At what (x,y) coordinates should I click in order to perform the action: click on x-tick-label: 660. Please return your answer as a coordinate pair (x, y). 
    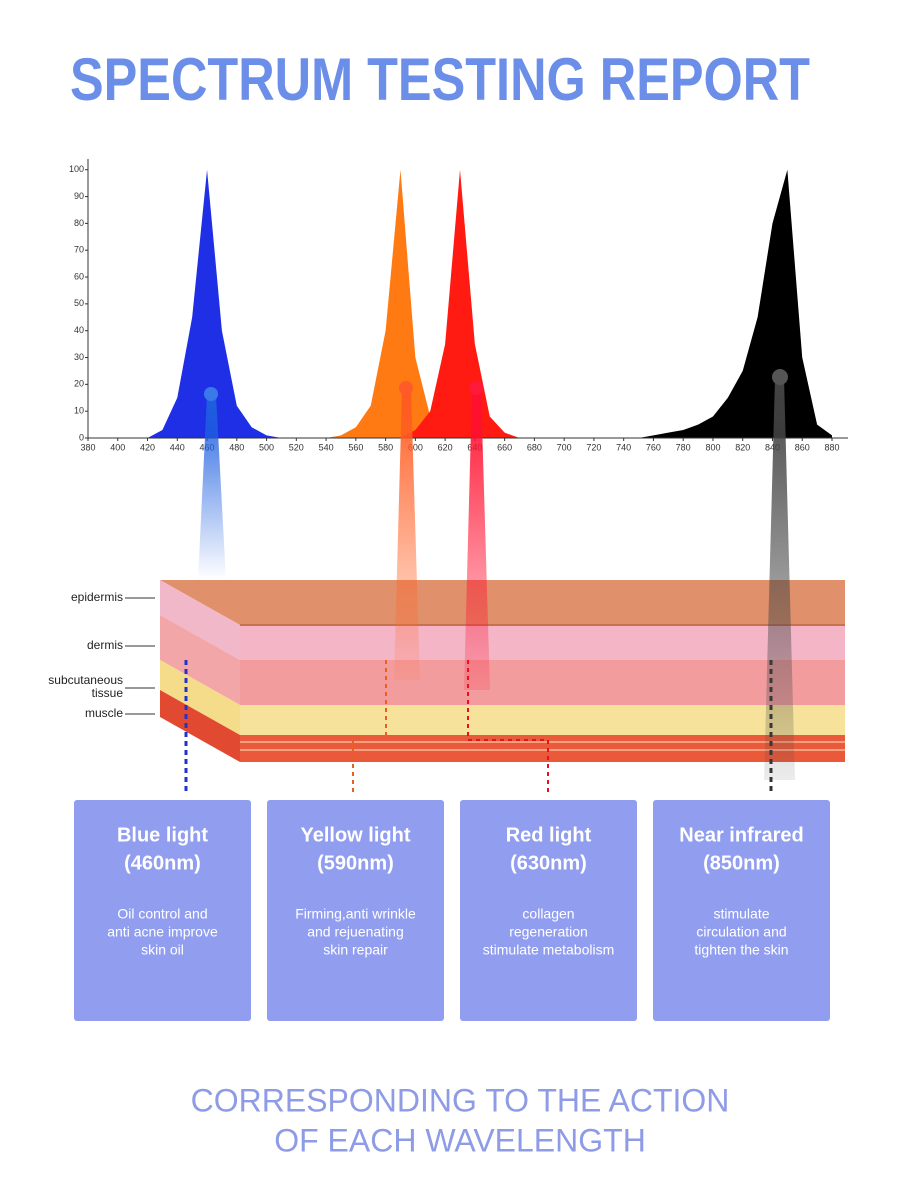
    Looking at the image, I should click on (504, 447).